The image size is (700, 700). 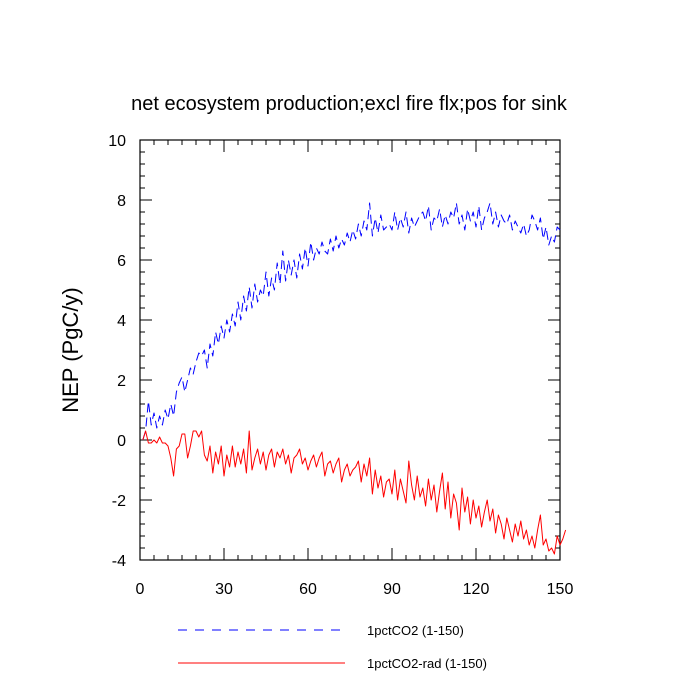 I want to click on y-axis-label: NEP (PgC/y), so click(x=70, y=350).